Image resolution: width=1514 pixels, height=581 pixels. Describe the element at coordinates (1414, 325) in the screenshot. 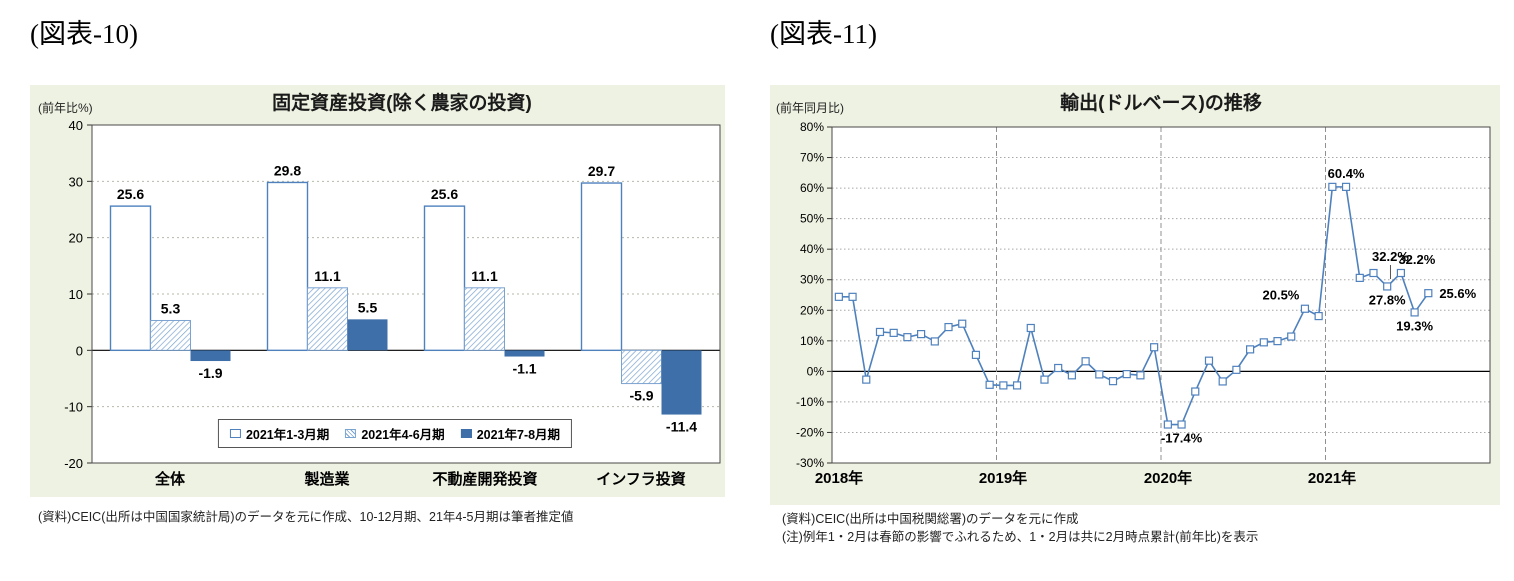

I see `data-label: 19.3%` at that location.